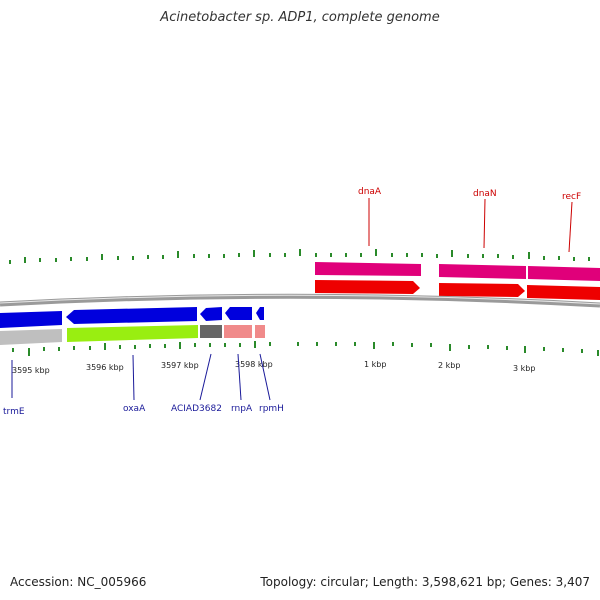  What do you see at coordinates (242, 409) in the screenshot?
I see `gene-label-rnpA: rnpA` at bounding box center [242, 409].